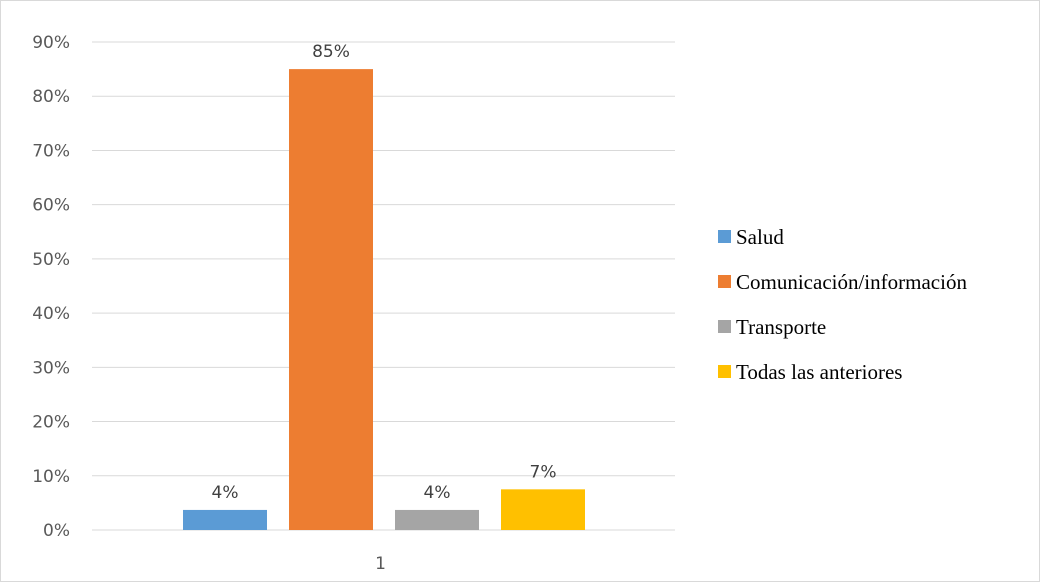 This screenshot has width=1042, height=584. Describe the element at coordinates (380, 564) in the screenshot. I see `x-tick-label: 1` at that location.